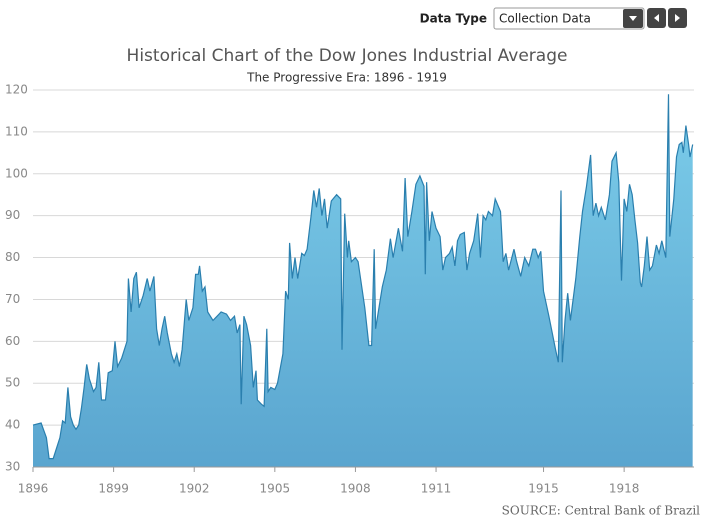 Image resolution: width=704 pixels, height=525 pixels. Describe the element at coordinates (113, 489) in the screenshot. I see `x-tick-label: 1899` at that location.